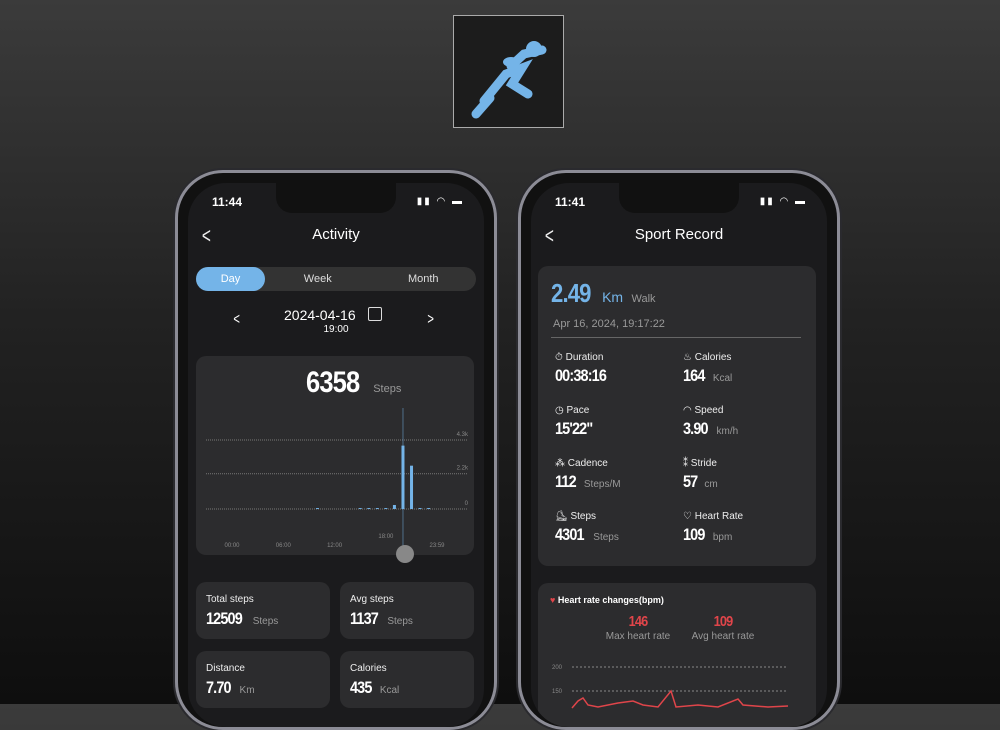  What do you see at coordinates (423, 279) in the screenshot?
I see `tab-month: Month` at bounding box center [423, 279].